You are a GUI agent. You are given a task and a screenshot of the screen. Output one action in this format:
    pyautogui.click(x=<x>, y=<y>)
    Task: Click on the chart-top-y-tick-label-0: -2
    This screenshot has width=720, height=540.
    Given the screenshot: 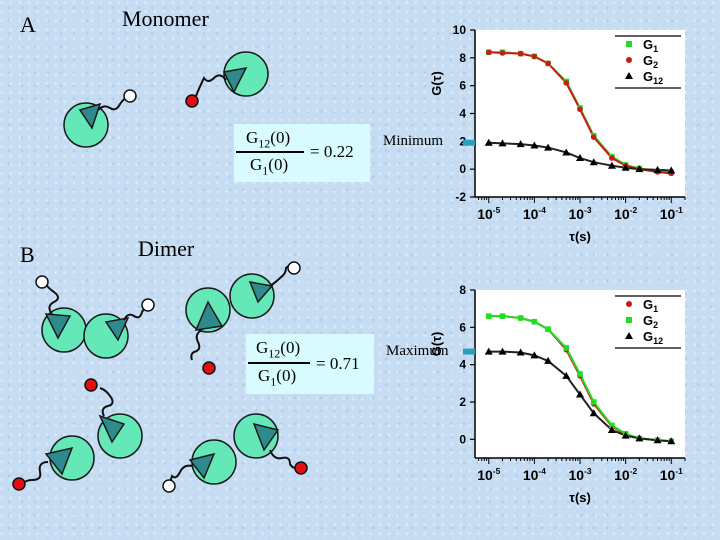 What is the action you would take?
    pyautogui.click(x=460, y=197)
    